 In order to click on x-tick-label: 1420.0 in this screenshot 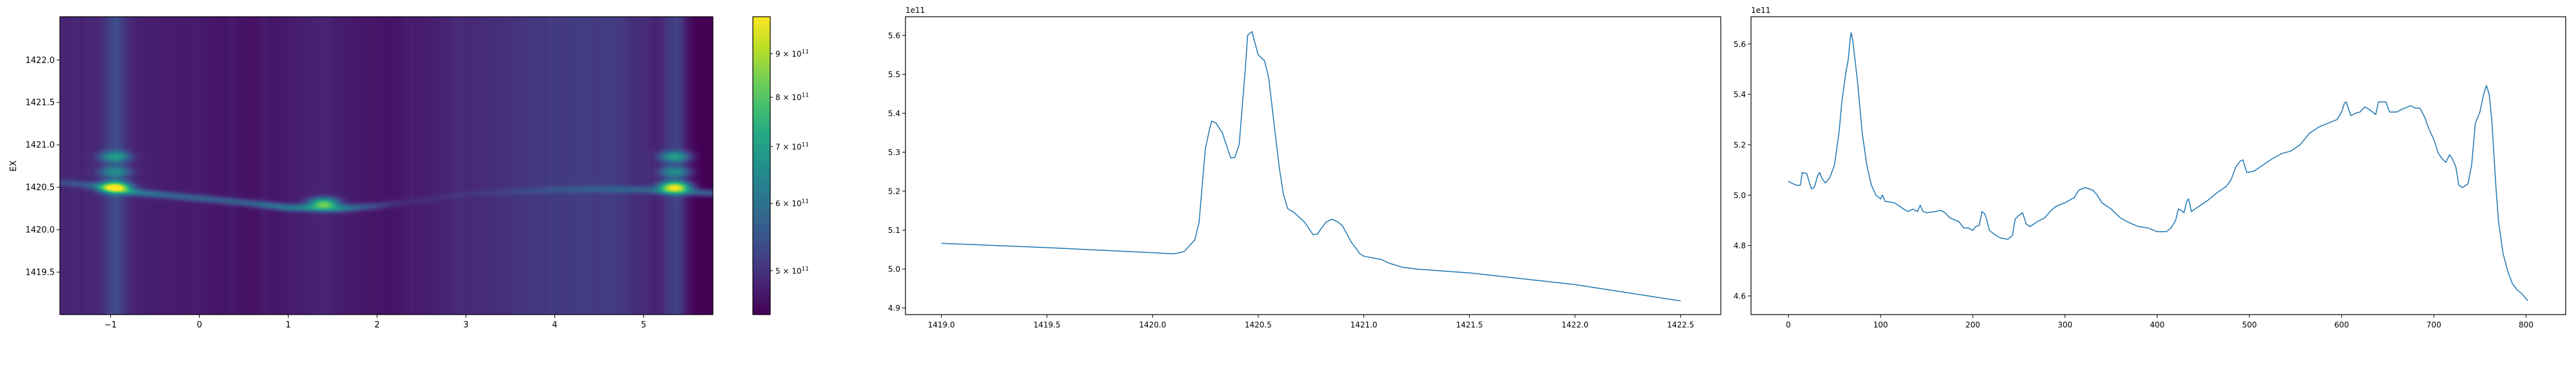, I will do `click(1153, 324)`.